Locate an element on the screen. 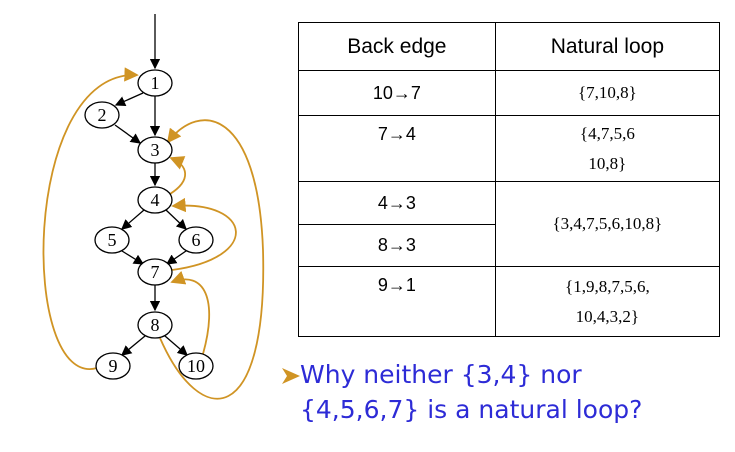 This screenshot has height=452, width=735. natural-loop: {7,10,8} is located at coordinates (607, 93).